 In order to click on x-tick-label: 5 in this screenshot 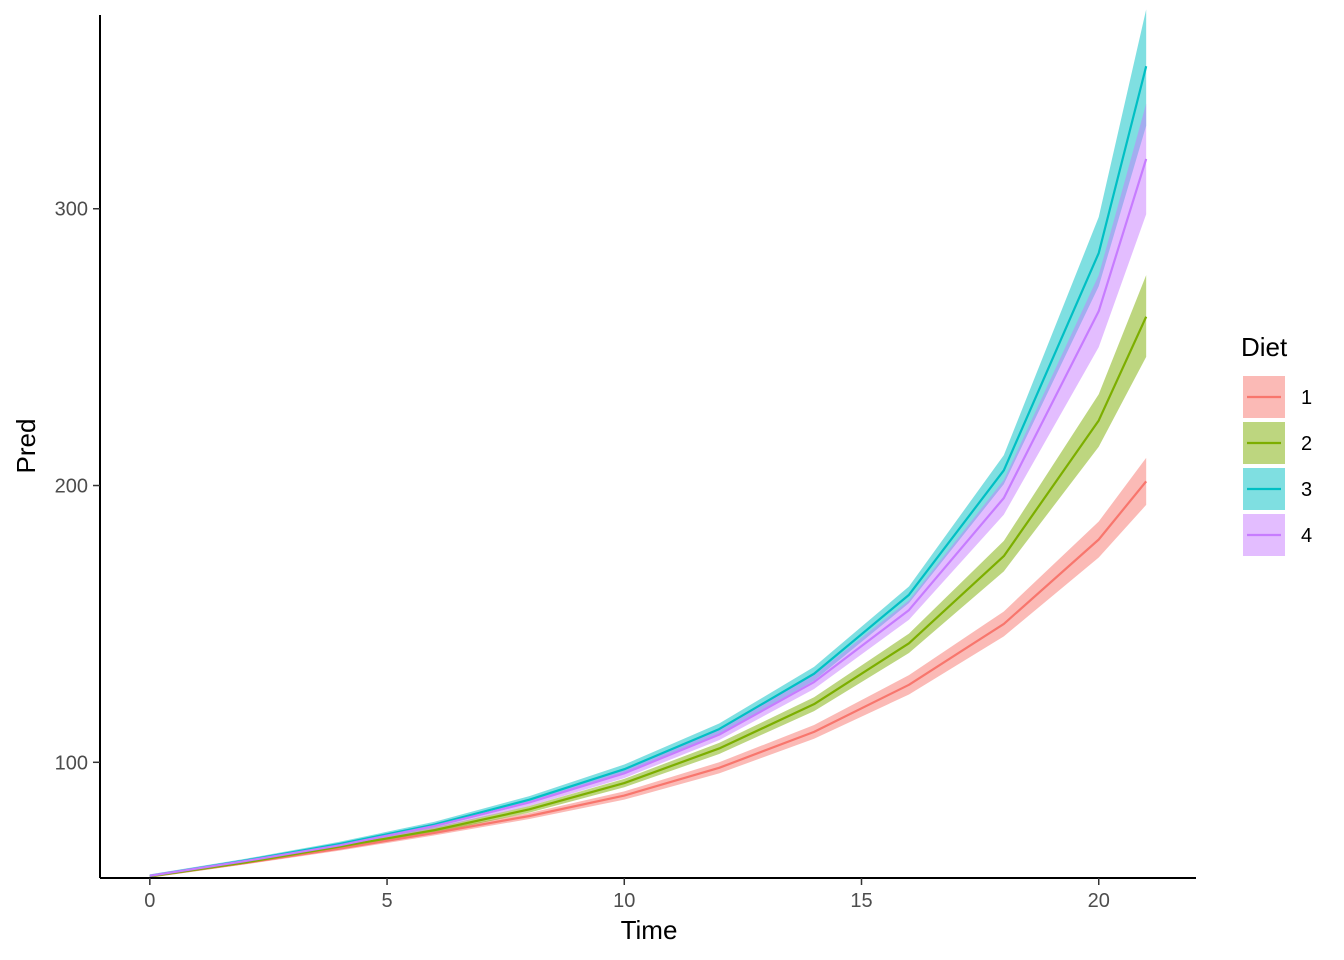, I will do `click(386, 901)`.